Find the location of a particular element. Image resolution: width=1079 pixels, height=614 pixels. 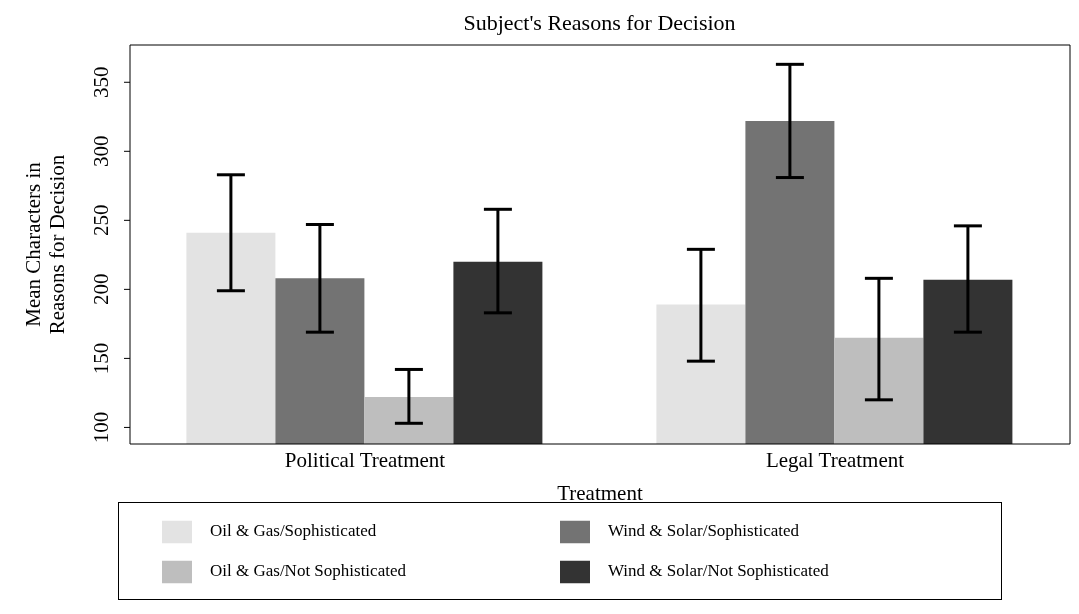

y-tick-label: 300 is located at coordinates (101, 151).